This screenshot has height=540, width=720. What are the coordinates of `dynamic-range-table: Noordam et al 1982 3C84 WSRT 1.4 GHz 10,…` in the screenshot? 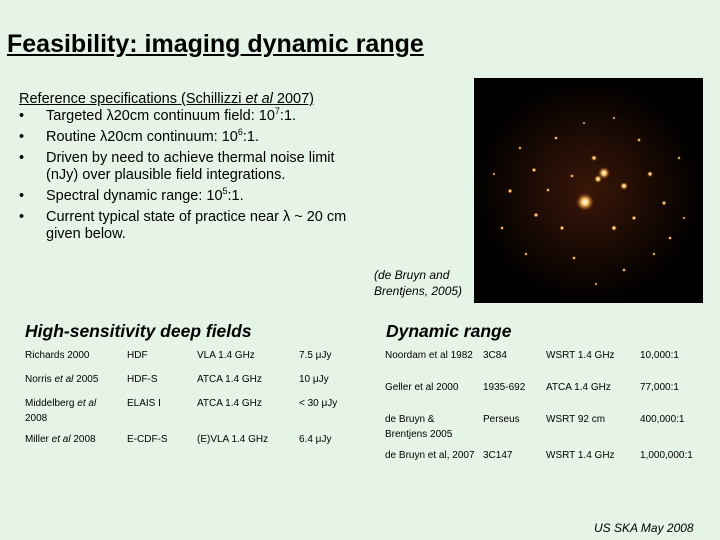 It's located at (542, 411).